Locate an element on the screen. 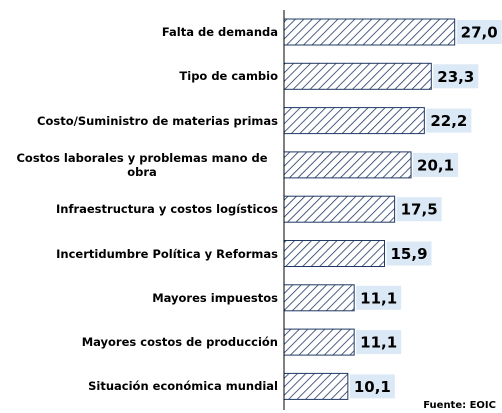 Image resolution: width=502 pixels, height=413 pixels. value-label: 27,0 is located at coordinates (479, 33).